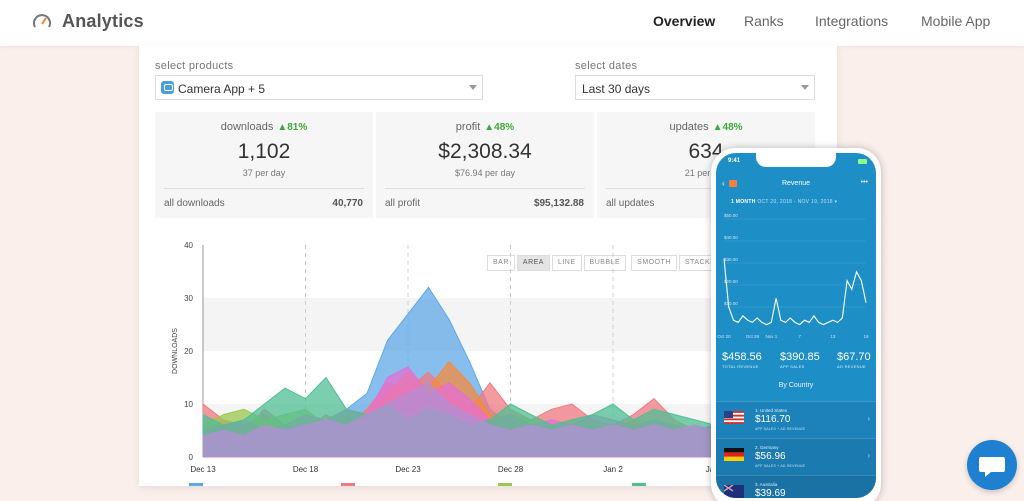 The image size is (1024, 501). What do you see at coordinates (347, 203) in the screenshot?
I see `stat-footer-value: 40,770` at bounding box center [347, 203].